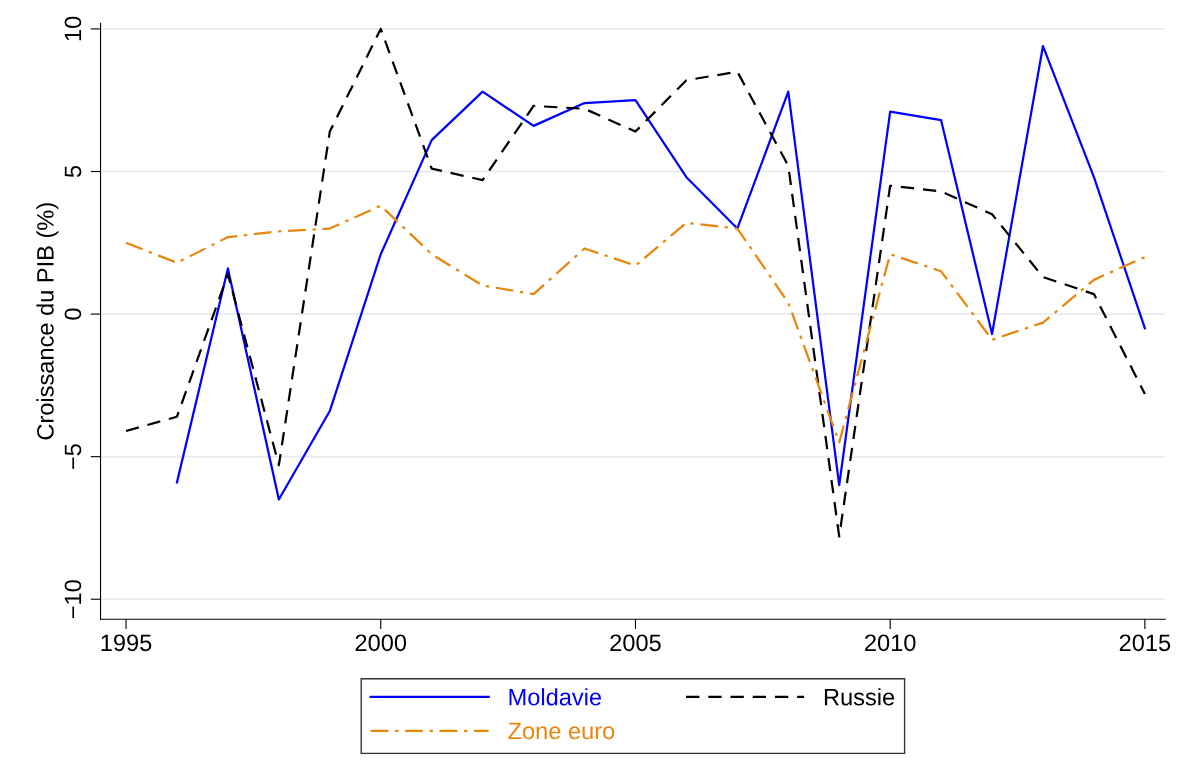  Describe the element at coordinates (381, 643) in the screenshot. I see `x-tick-label: 2000` at that location.